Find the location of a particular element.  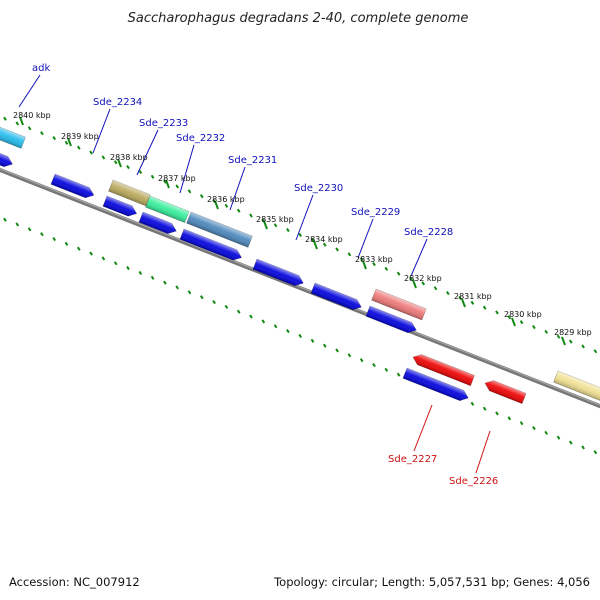

gene-label-sde-2230: Sde_2230 is located at coordinates (318, 188).